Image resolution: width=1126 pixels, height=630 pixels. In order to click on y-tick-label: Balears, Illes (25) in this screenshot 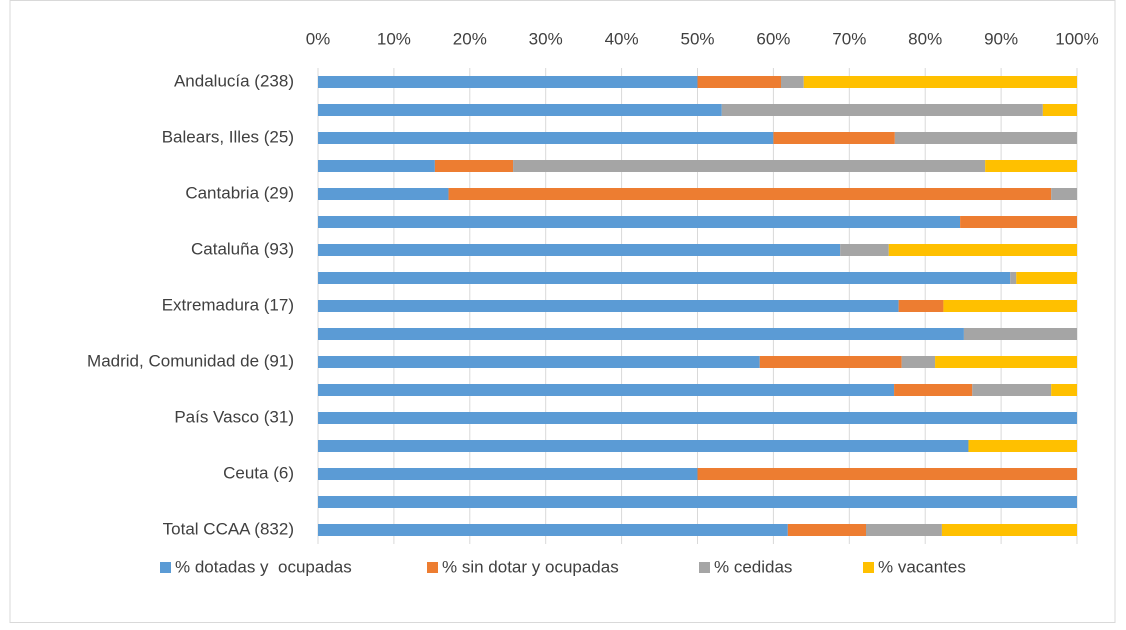, I will do `click(228, 136)`.